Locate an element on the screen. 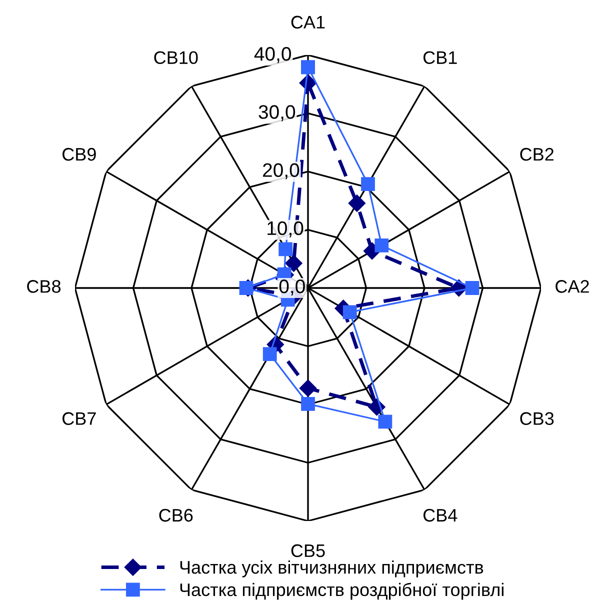 The height and width of the screenshot is (616, 606). spoke-label: CB6 is located at coordinates (176, 515).